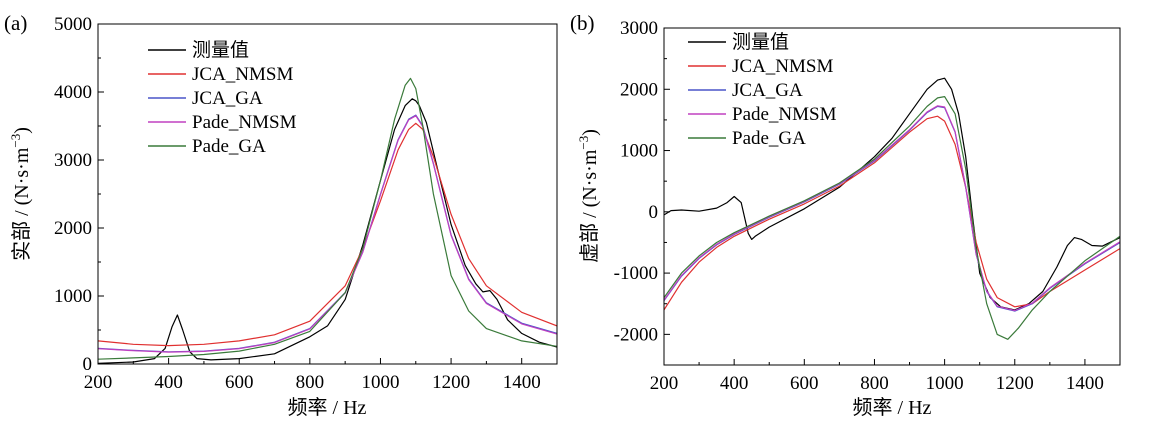 This screenshot has width=1158, height=424. Describe the element at coordinates (21, 204) in the screenshot. I see `panel-a-ylabel-main: 实部 / (N·s·m` at that location.